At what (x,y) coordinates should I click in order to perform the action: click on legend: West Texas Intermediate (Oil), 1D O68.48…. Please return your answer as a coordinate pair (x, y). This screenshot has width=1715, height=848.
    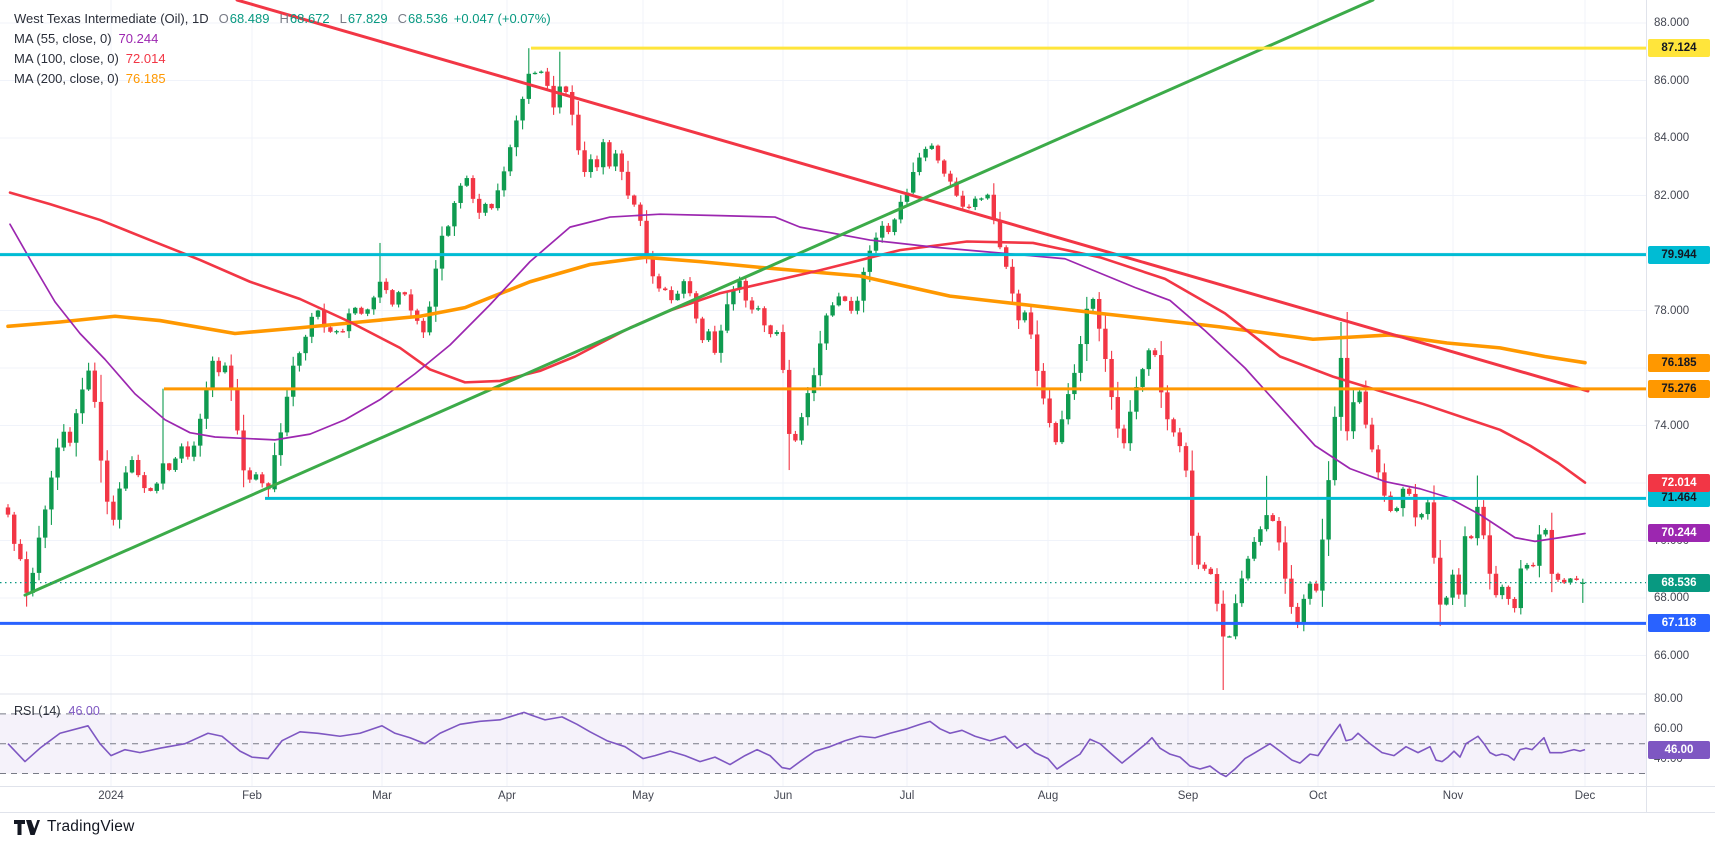
    Looking at the image, I should click on (282, 50).